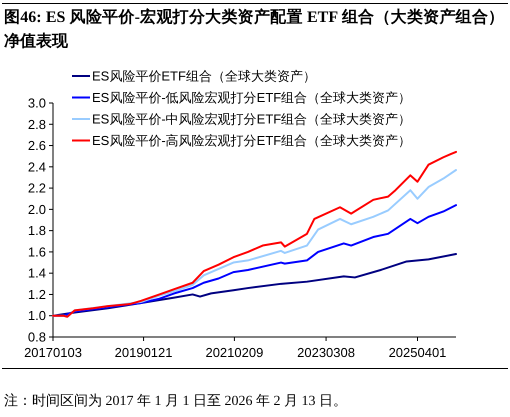 The image size is (510, 417). Describe the element at coordinates (37, 146) in the screenshot. I see `y-tick-label: 2.6` at that location.